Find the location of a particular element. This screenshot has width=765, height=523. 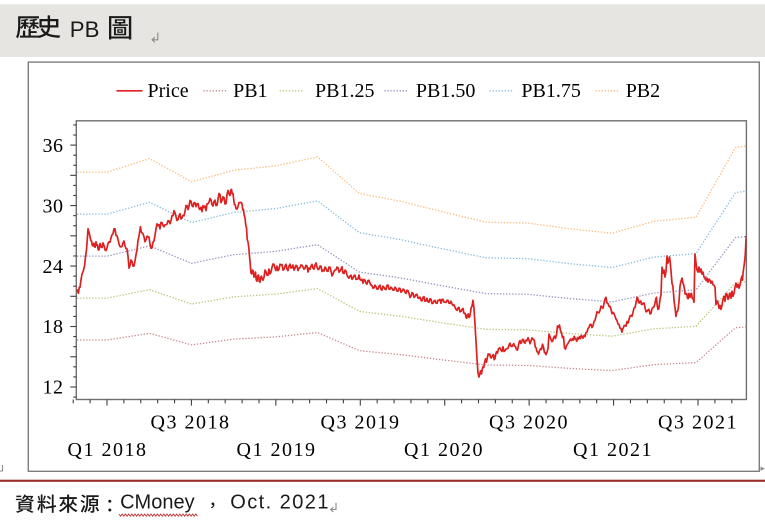

svg-text: 24 is located at coordinates (53, 267).